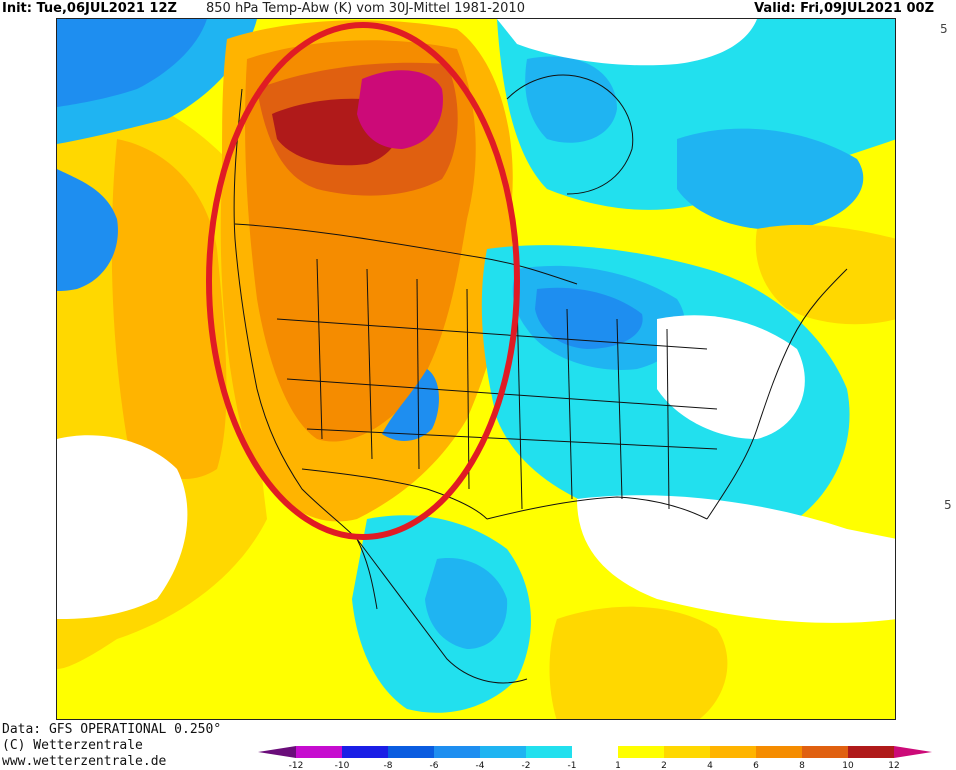 This screenshot has width=956, height=770. I want to click on legend-swatch-m2_m1, so click(549, 752).